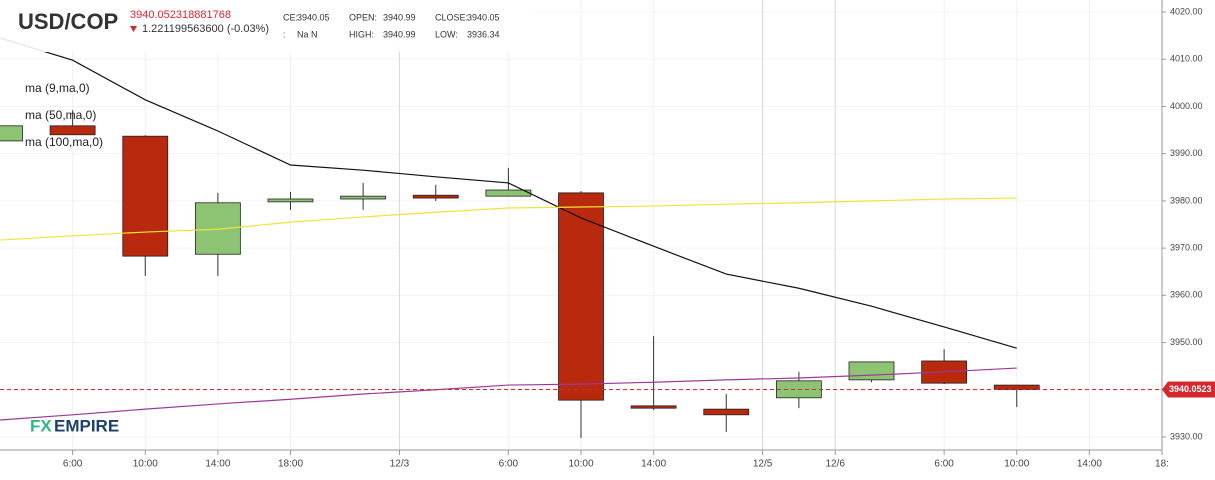  I want to click on change: 1.221199563600 (-0.03%), so click(205, 29).